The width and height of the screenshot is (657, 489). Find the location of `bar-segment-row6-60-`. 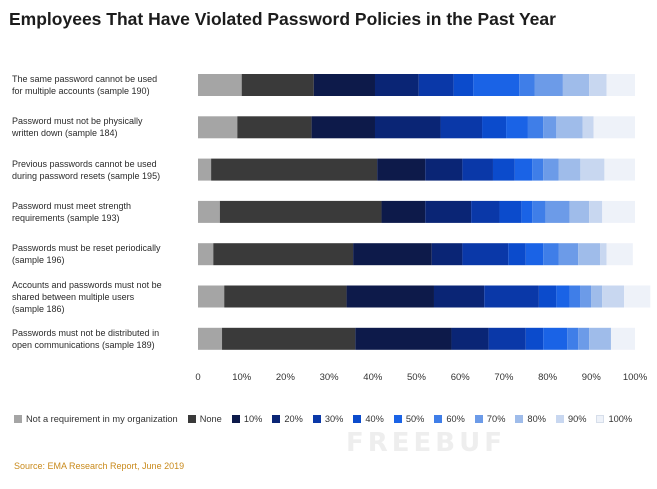

bar-segment-row6-60- is located at coordinates (575, 296).